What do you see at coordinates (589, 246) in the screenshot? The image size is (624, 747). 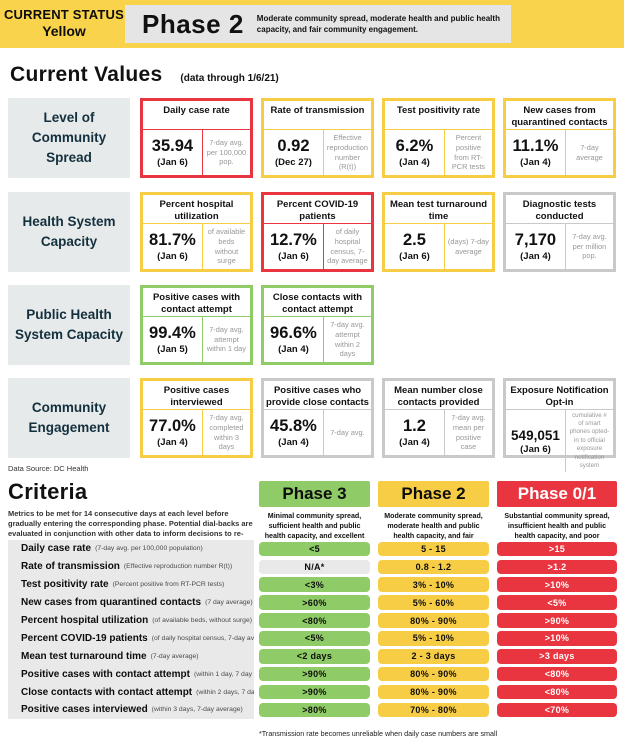 I see `metric-description: 7-day avg. per million pop.` at bounding box center [589, 246].